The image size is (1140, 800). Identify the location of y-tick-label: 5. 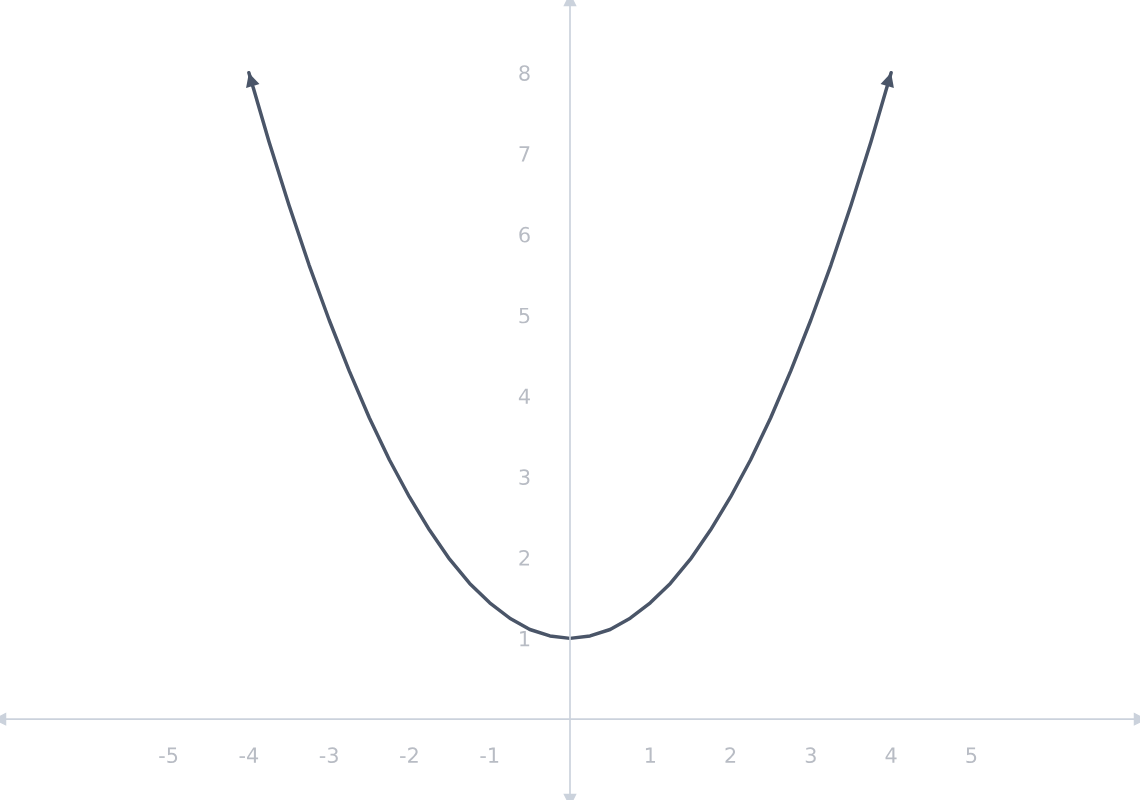
(524, 315).